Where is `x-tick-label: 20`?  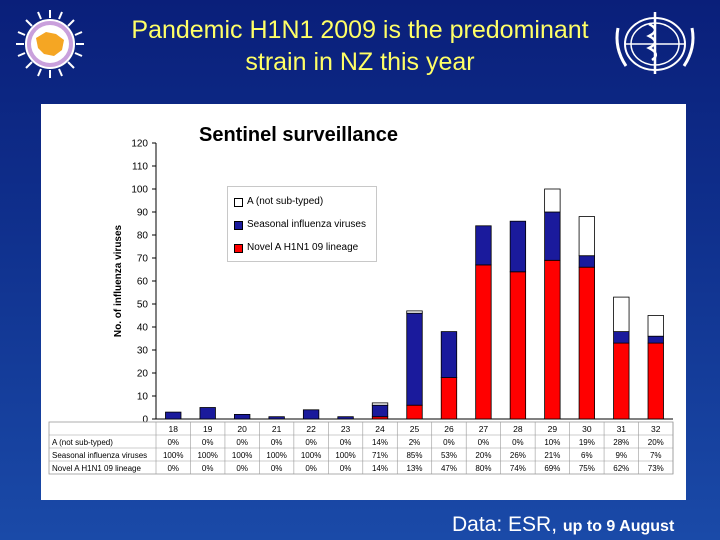 x-tick-label: 20 is located at coordinates (242, 429).